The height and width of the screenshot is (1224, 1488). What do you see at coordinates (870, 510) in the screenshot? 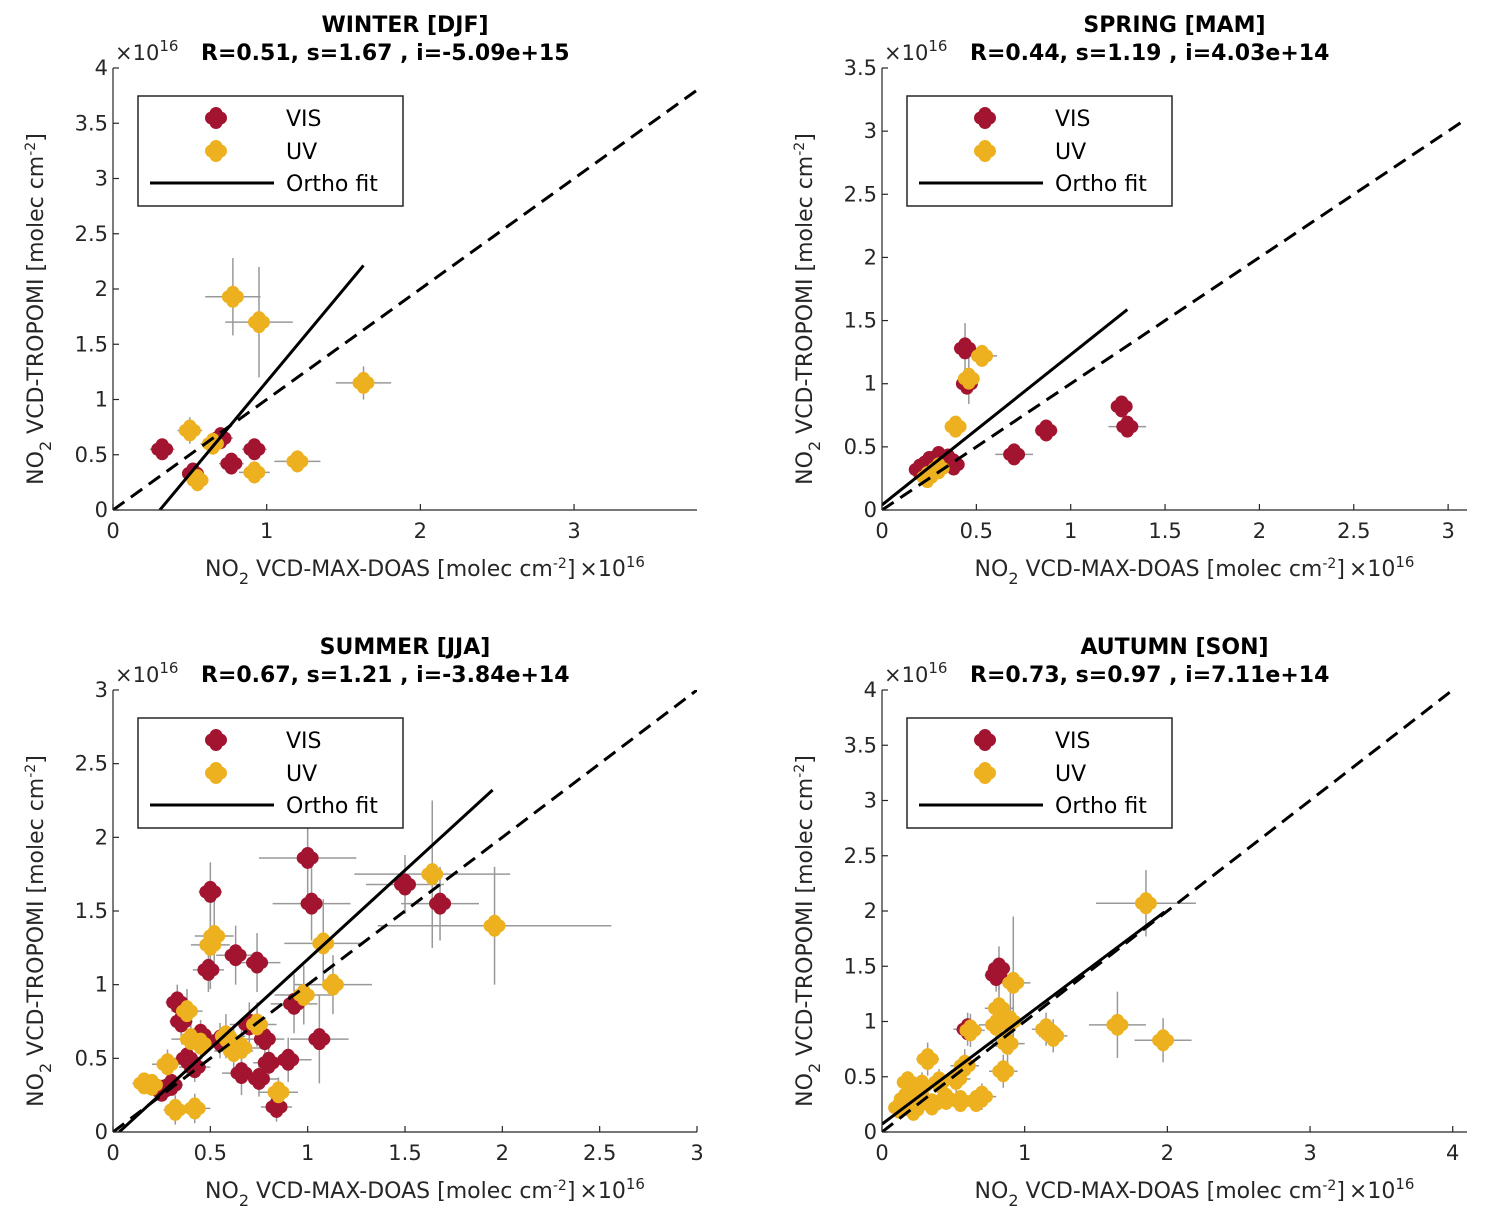
I see `y-tick-label: 0` at bounding box center [870, 510].